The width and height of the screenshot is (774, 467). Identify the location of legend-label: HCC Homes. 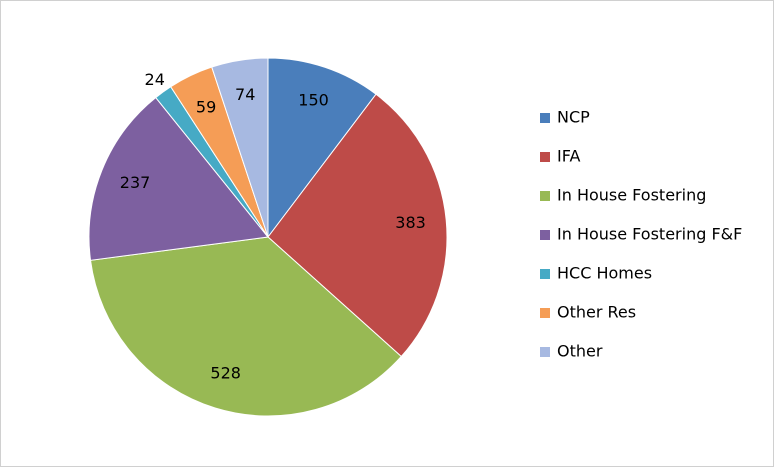
(604, 273).